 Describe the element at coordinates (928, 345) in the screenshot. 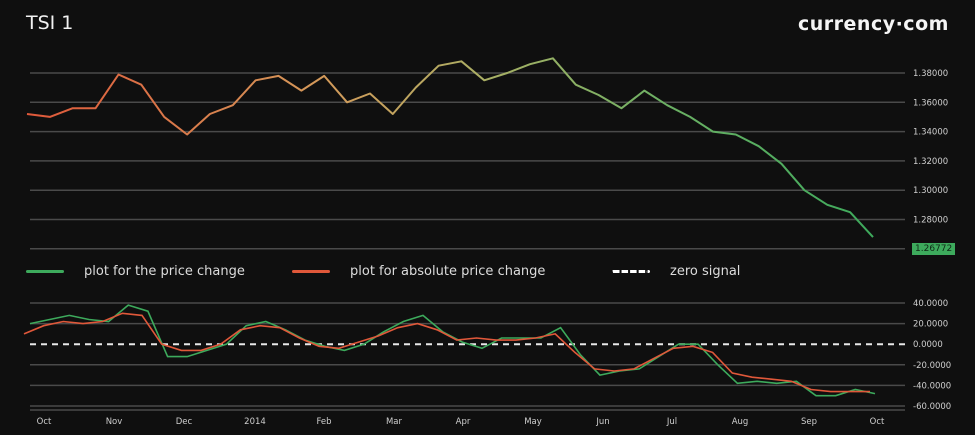

I see `y-tick-label: 0.0000` at that location.